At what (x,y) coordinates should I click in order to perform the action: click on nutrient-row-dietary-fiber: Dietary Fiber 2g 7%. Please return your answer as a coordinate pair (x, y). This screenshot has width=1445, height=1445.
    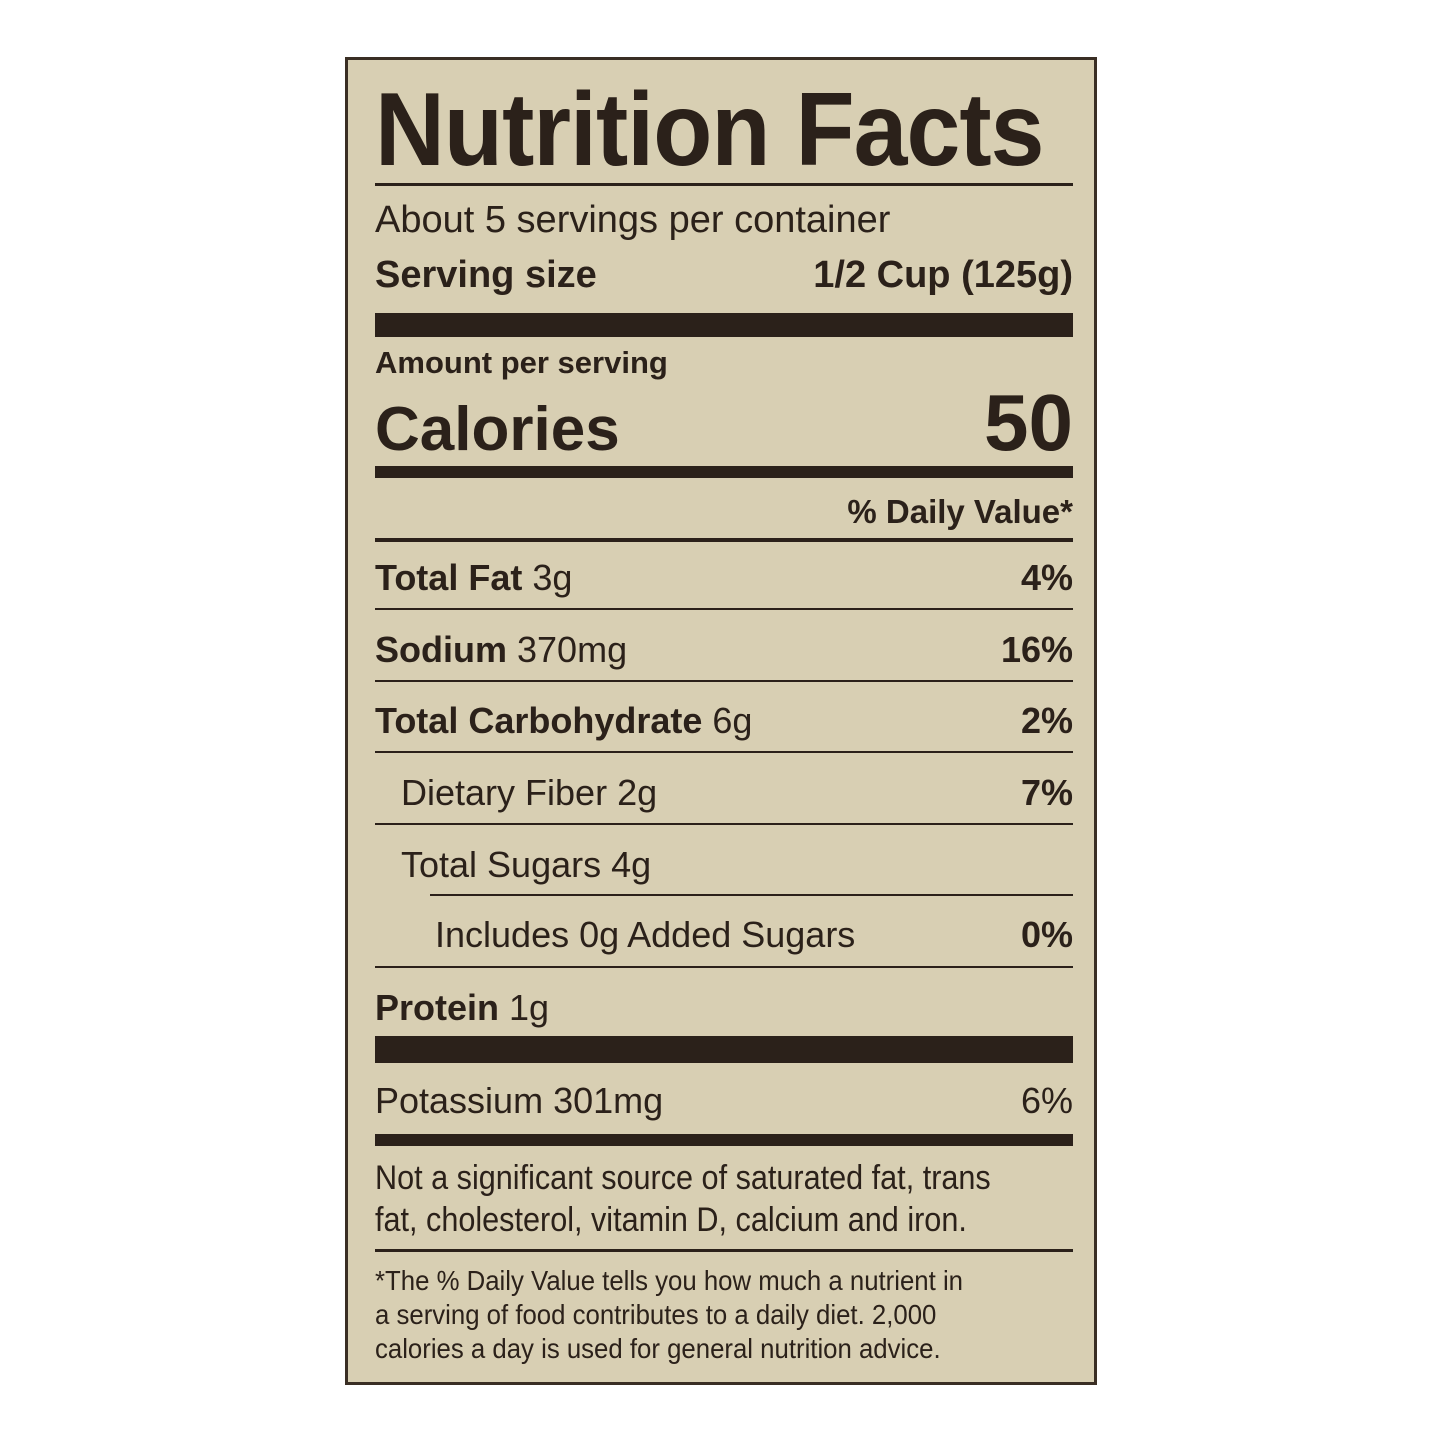
    Looking at the image, I should click on (724, 793).